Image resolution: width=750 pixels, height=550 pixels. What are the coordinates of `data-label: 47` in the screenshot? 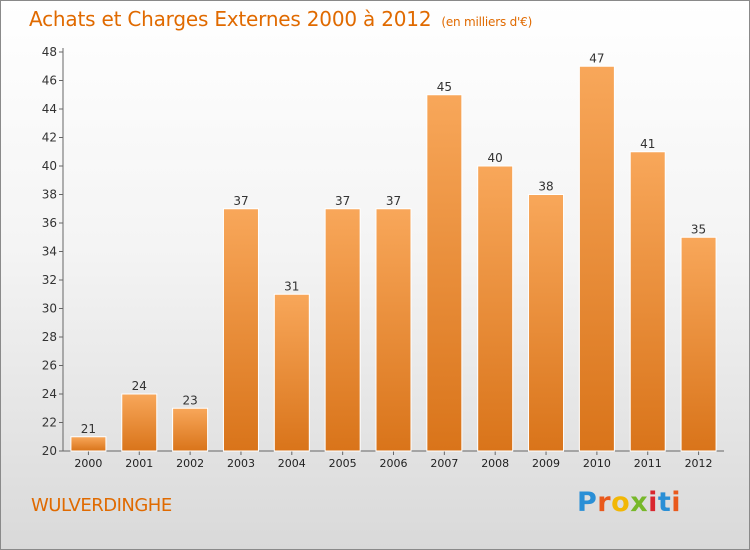 It's located at (596, 58).